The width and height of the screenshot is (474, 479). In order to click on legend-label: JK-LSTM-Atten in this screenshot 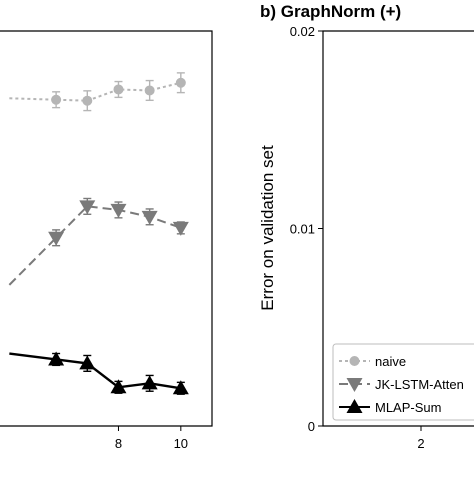, I will do `click(419, 384)`.